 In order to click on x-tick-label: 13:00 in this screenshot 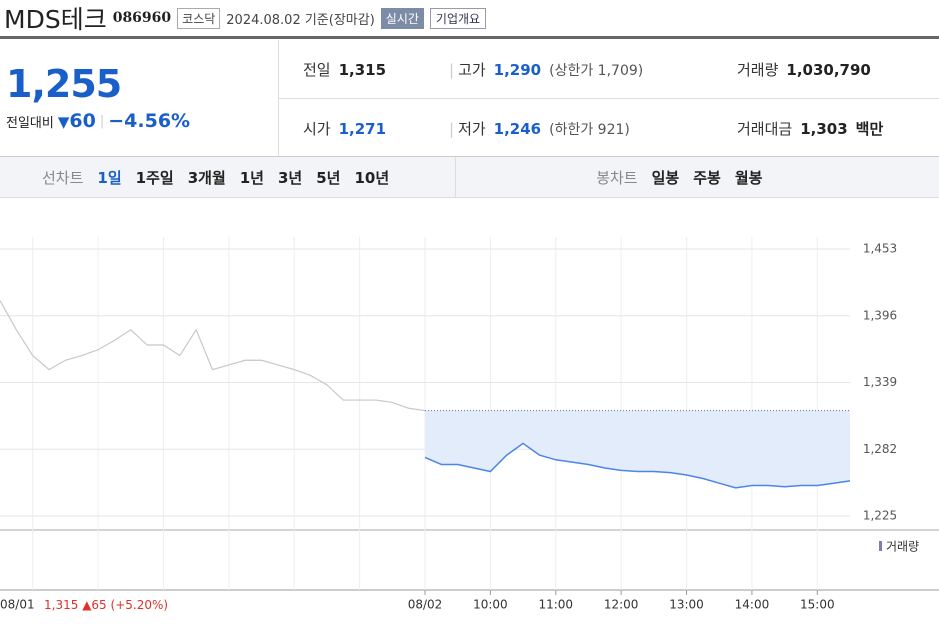, I will do `click(686, 605)`.